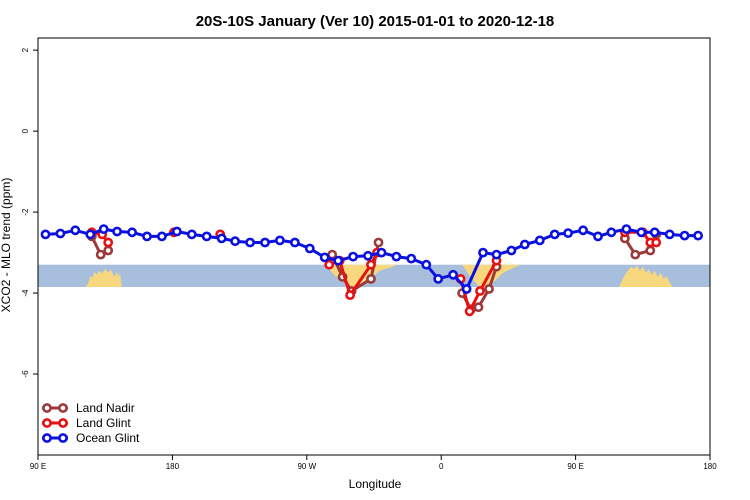 Image resolution: width=750 pixels, height=500 pixels. Describe the element at coordinates (25, 212) in the screenshot. I see `y-tick-label: -2` at that location.